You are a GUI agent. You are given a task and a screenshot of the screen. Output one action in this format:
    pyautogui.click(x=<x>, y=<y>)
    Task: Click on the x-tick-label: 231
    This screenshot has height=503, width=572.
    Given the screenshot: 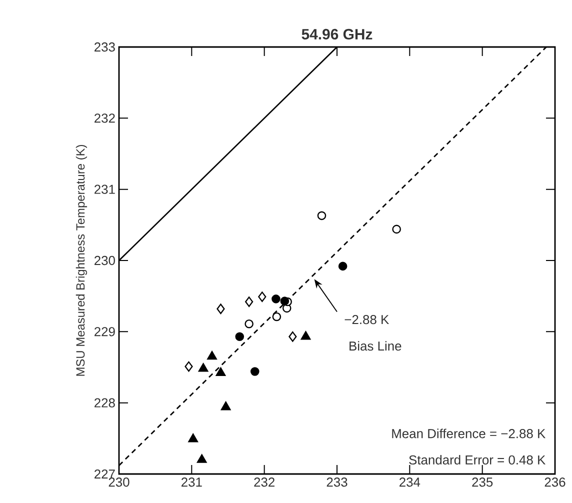 What is the action you would take?
    pyautogui.click(x=192, y=482)
    